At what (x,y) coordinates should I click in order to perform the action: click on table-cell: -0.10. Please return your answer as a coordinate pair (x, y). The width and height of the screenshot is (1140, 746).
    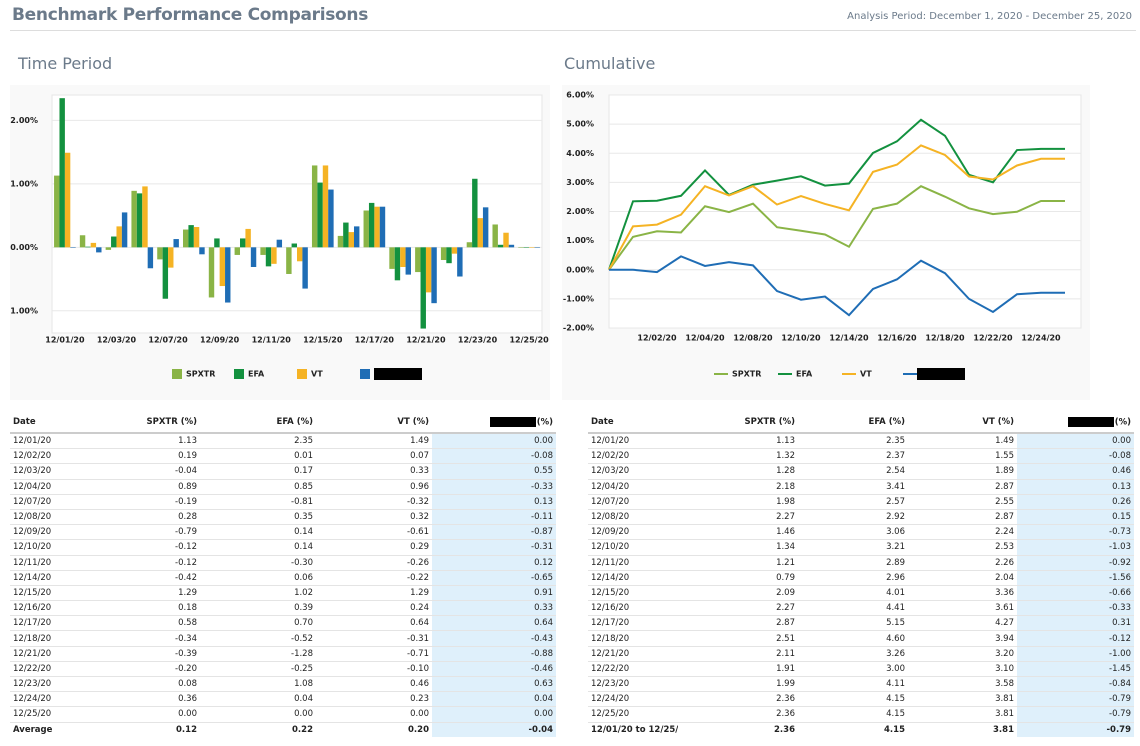
    Looking at the image, I should click on (374, 669).